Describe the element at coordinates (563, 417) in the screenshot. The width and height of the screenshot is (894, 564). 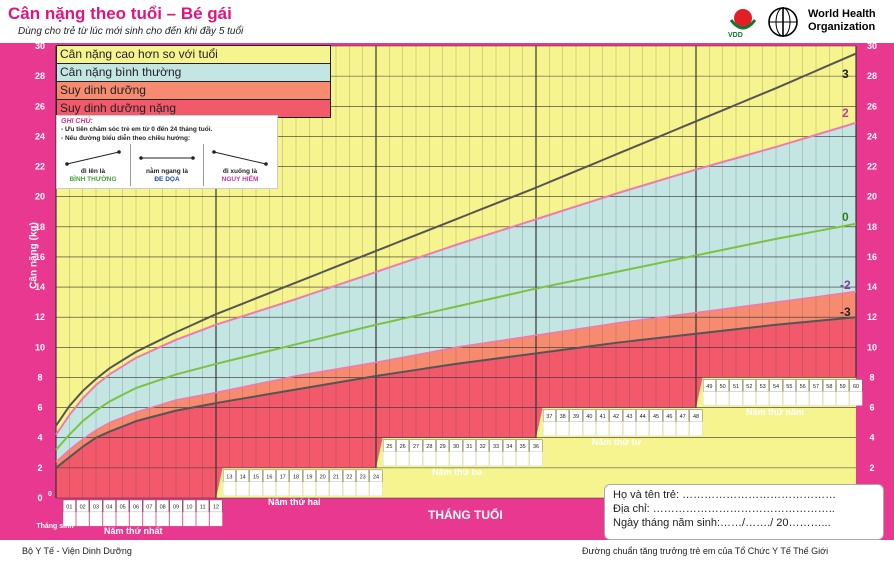
I see `month-tick-38: 38` at that location.